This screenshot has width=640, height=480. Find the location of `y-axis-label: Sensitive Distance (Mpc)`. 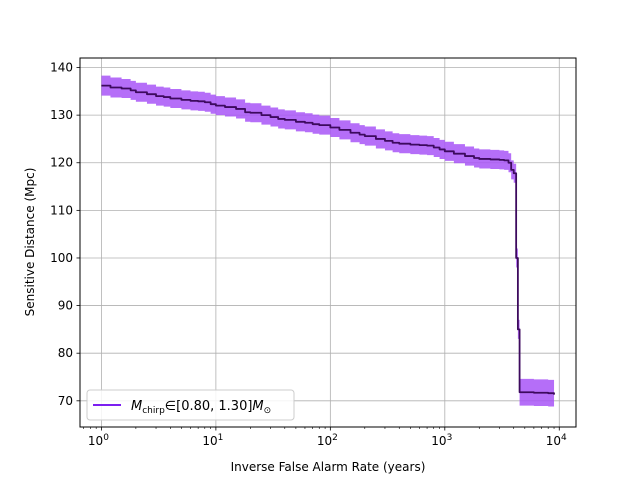

y-axis-label: Sensitive Distance (Mpc) is located at coordinates (30, 242).